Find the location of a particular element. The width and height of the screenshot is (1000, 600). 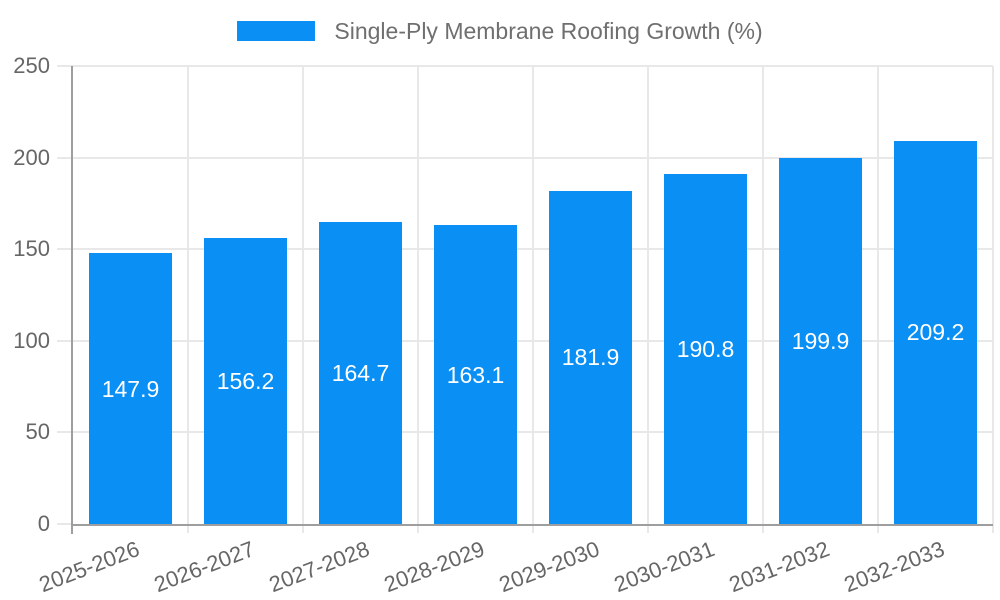

bar-value-label: 209.2 is located at coordinates (935, 332).